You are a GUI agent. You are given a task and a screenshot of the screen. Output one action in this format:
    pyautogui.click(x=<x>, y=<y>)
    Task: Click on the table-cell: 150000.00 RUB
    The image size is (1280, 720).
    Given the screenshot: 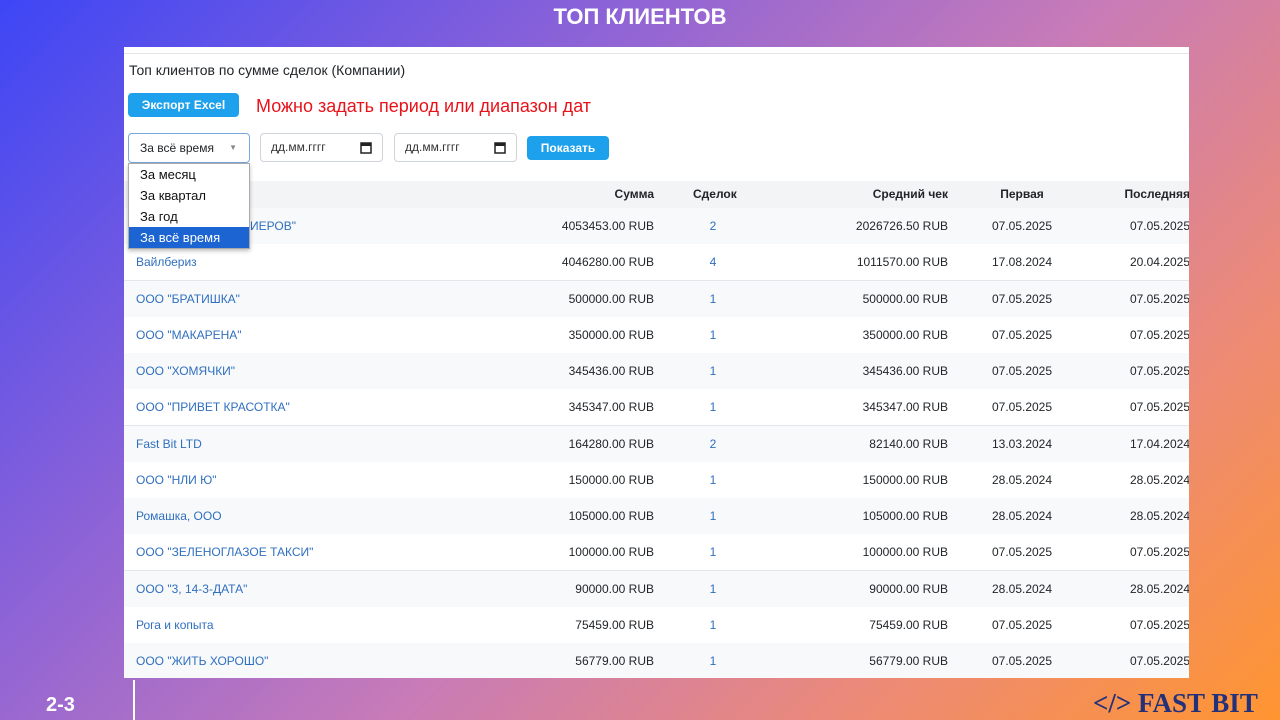 What is the action you would take?
    pyautogui.click(x=905, y=479)
    